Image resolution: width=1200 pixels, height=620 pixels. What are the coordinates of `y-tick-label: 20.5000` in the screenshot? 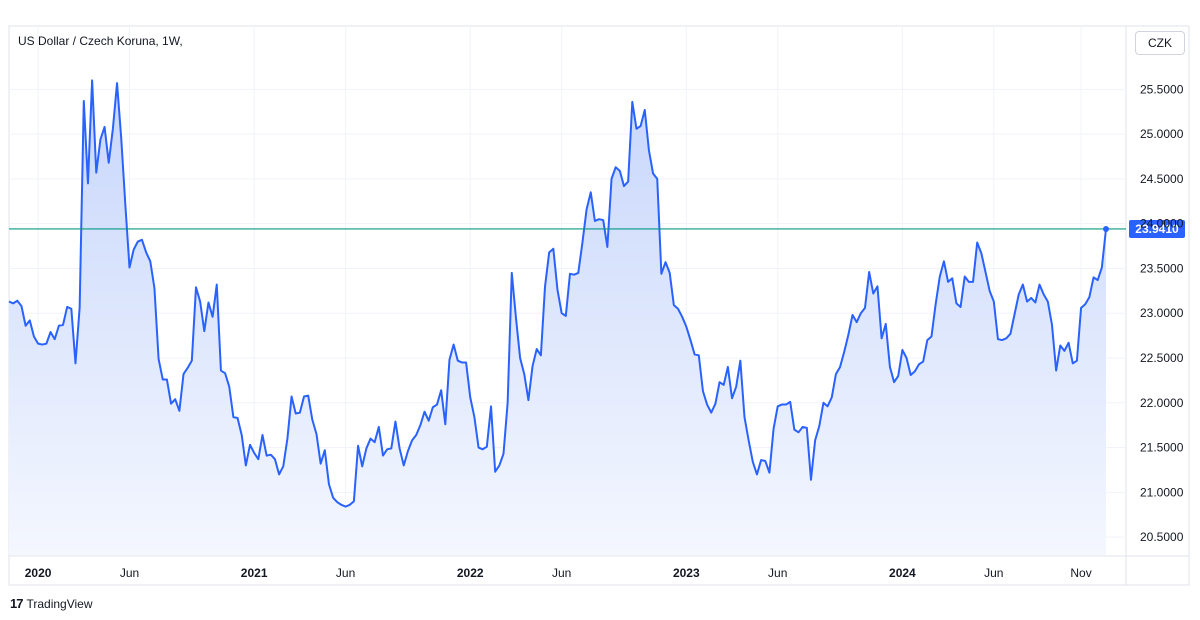 It's located at (1162, 537).